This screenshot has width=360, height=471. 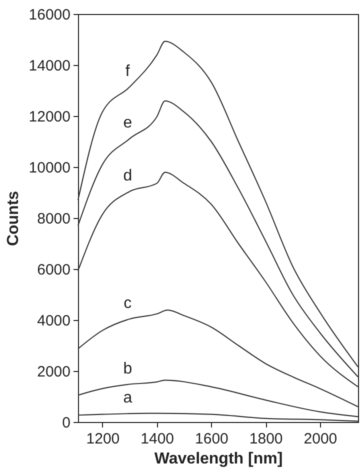 I want to click on x-tick-label: 2000, so click(x=321, y=439).